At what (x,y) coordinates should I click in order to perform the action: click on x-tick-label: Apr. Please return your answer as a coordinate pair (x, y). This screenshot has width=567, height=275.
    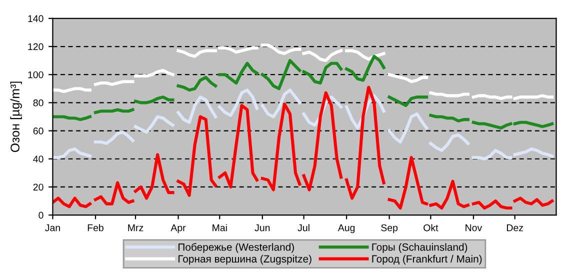
    Looking at the image, I should click on (178, 229).